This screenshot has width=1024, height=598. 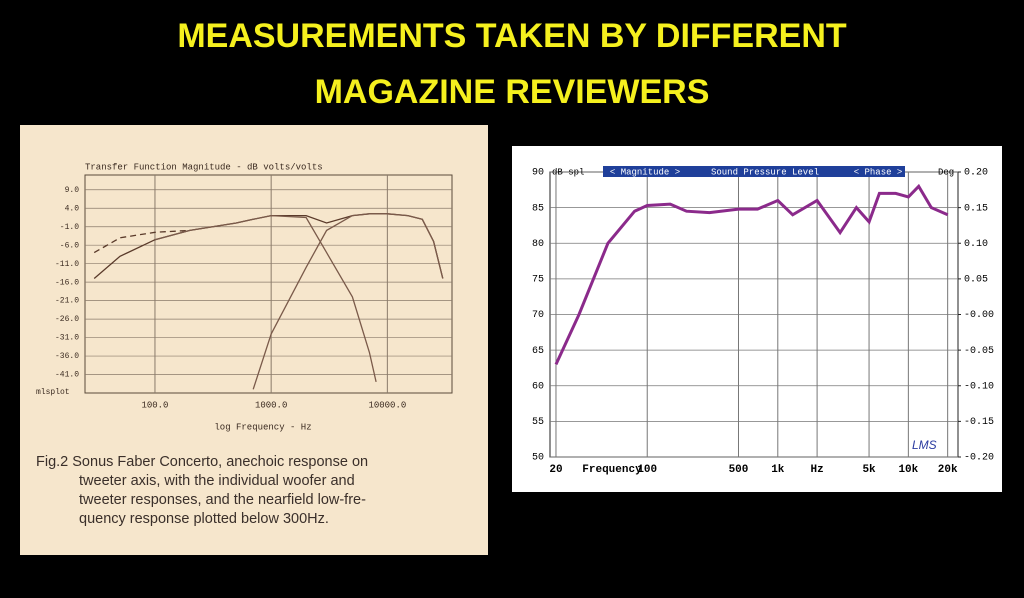 What do you see at coordinates (946, 172) in the screenshot?
I see `y2-axis-label: Deg` at bounding box center [946, 172].